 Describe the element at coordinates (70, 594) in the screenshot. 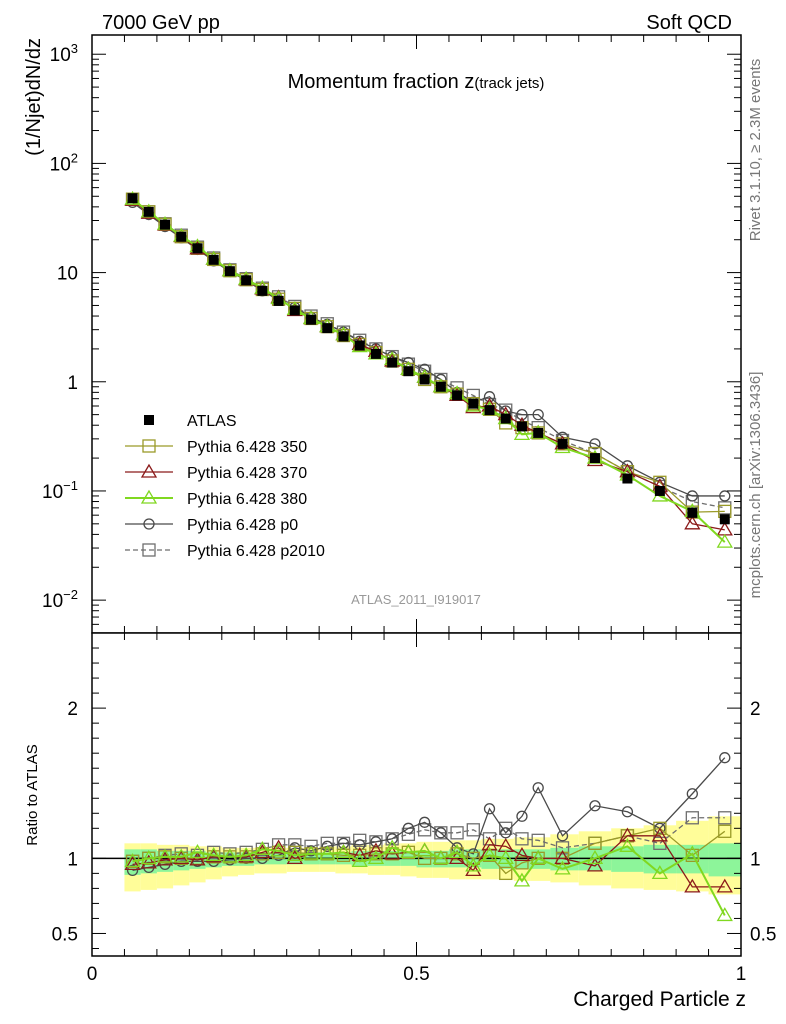

I see `tick-exponent: −2` at that location.